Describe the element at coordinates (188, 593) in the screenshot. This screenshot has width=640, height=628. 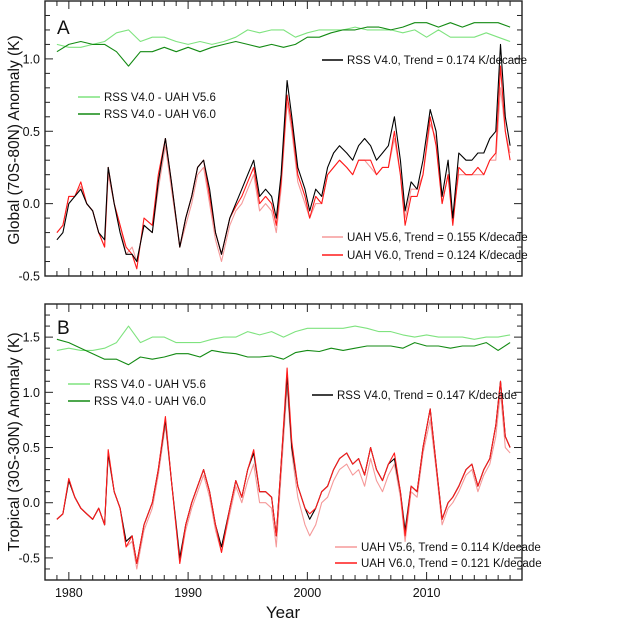
I see `x-tick-label: 1990` at that location.